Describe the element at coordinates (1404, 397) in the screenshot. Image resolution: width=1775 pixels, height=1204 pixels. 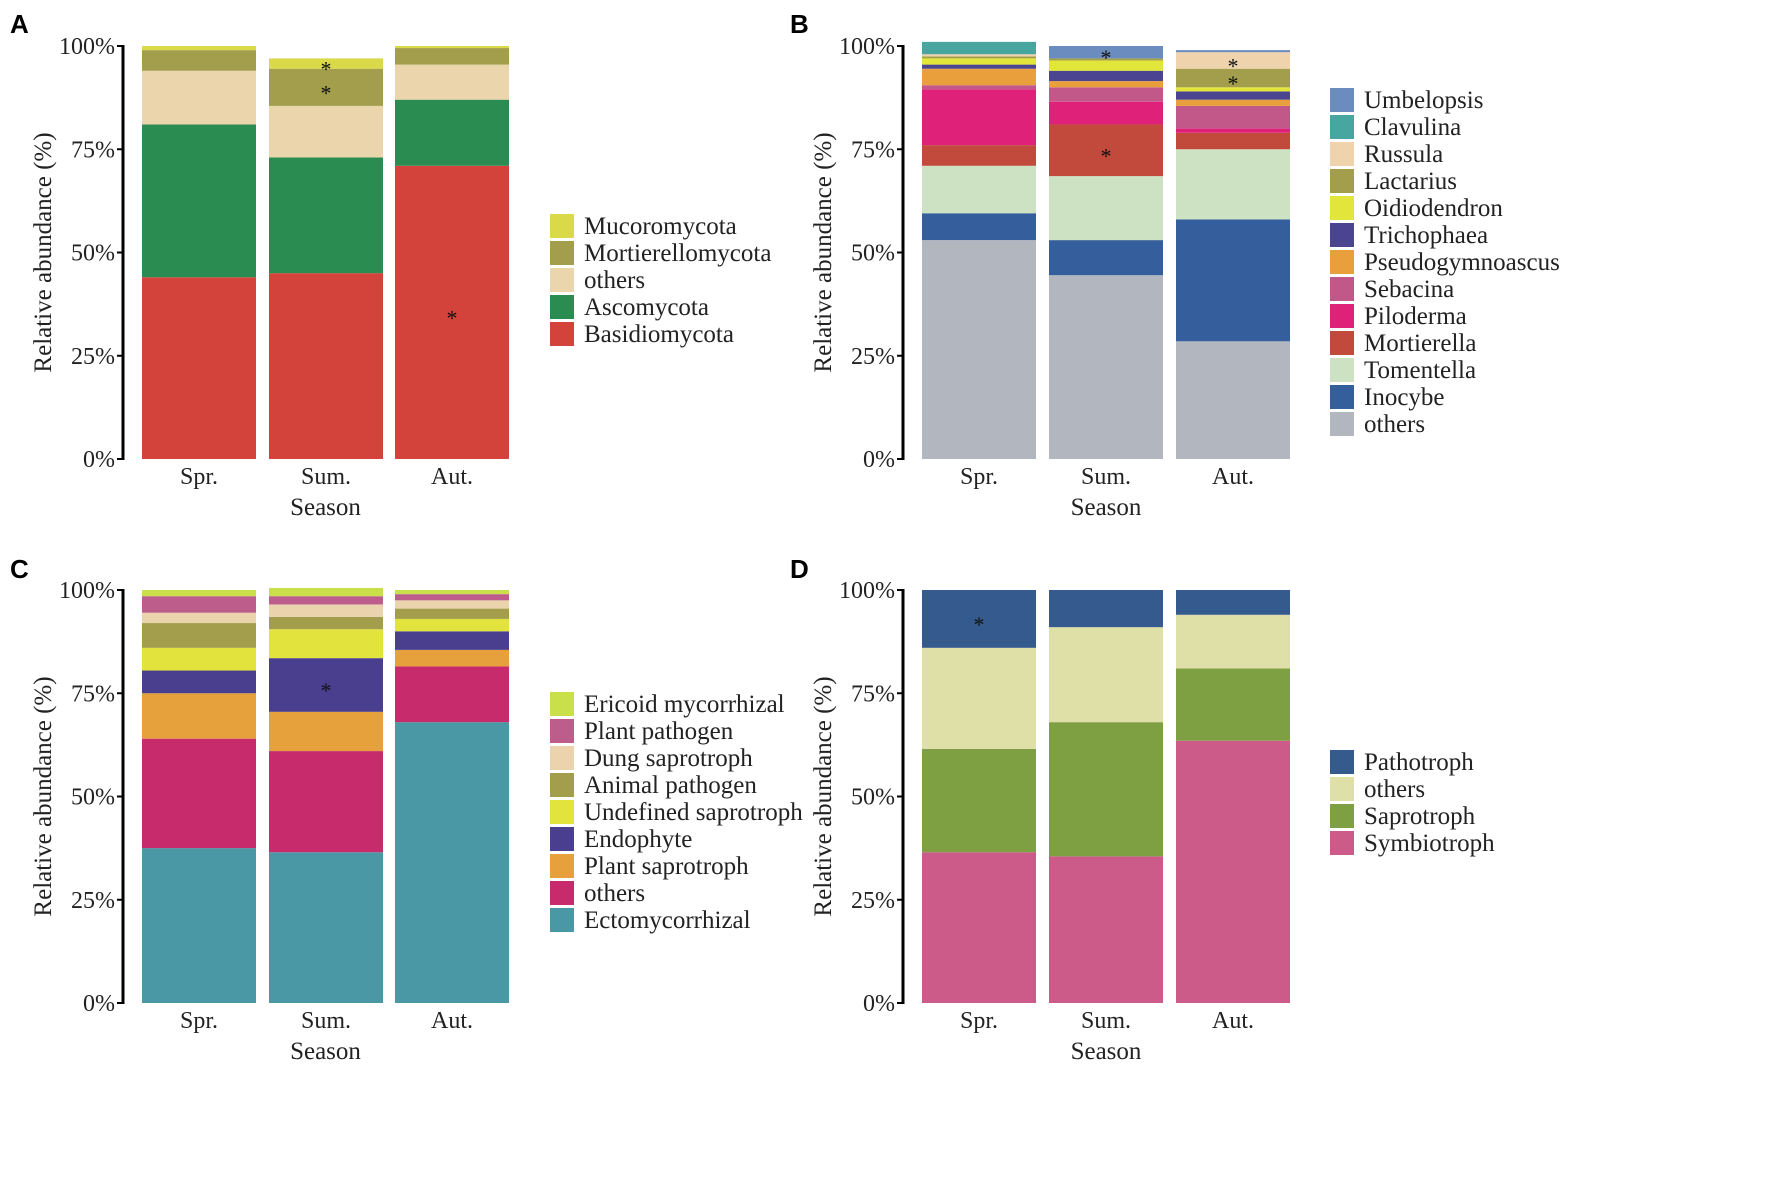
I see `legend-label: Inocybe` at that location.